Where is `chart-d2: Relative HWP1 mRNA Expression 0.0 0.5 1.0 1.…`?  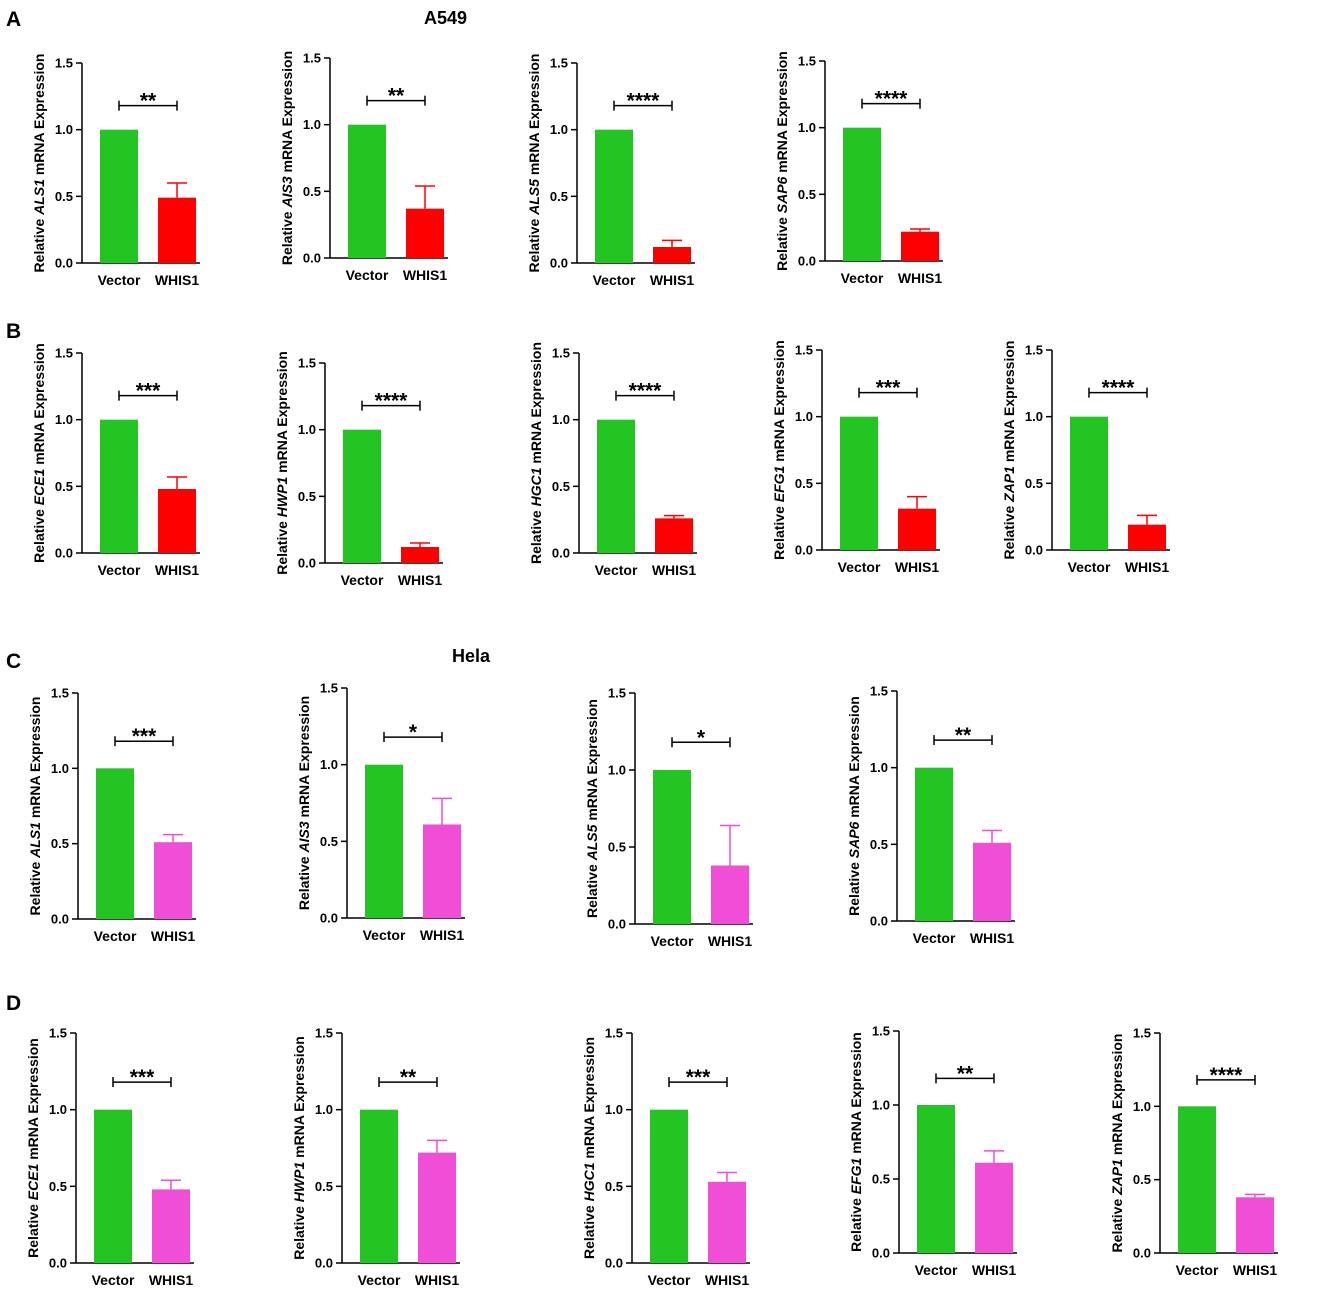
chart-d2: Relative HWP1 mRNA Expression 0.0 0.5 1.0 1.… is located at coordinates (385, 1158).